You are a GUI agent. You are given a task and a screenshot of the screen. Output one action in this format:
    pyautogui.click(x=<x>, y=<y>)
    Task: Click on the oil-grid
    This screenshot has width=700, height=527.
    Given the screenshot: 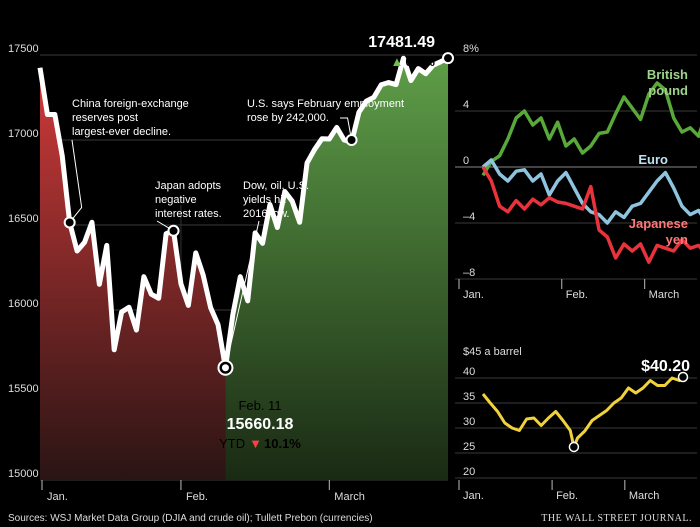 What is the action you would take?
    pyautogui.click(x=576, y=428)
    